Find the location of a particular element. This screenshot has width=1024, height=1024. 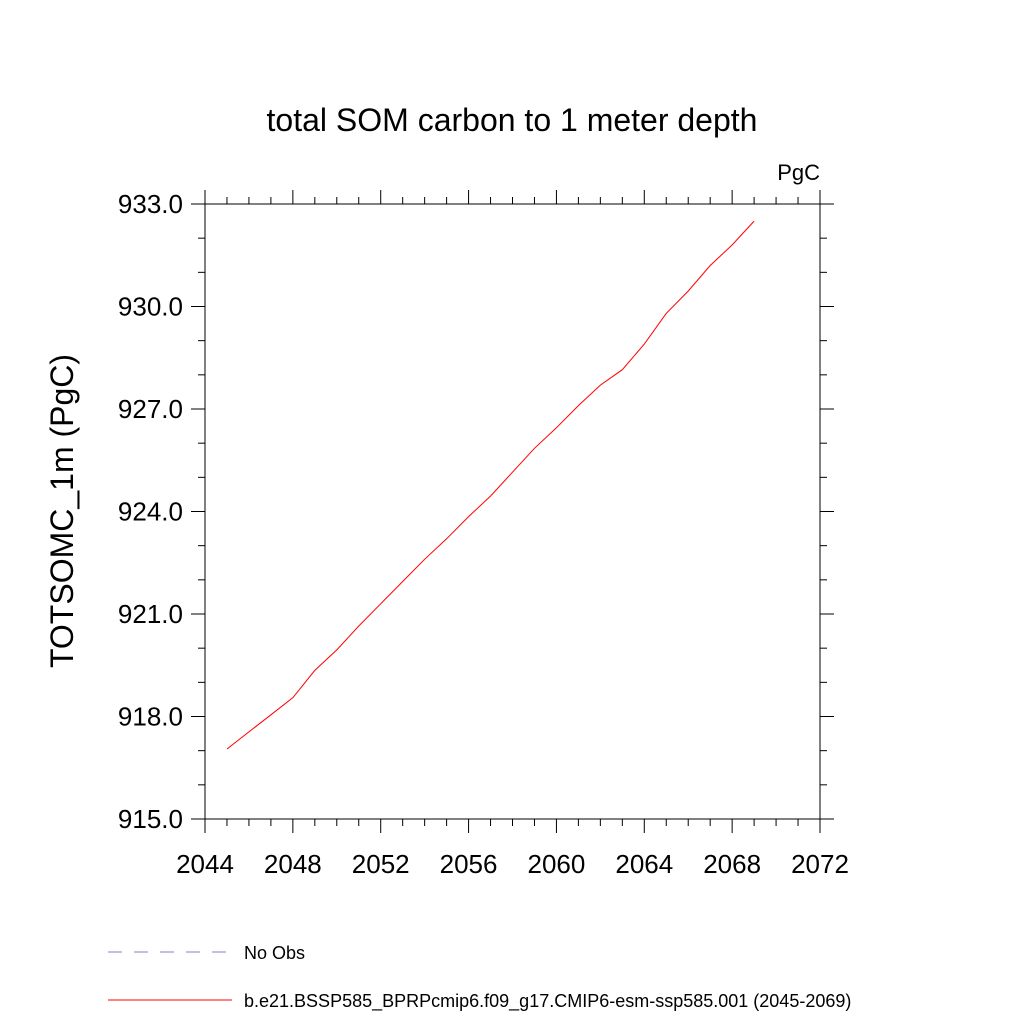

x-tick-label: 2060 is located at coordinates (557, 864).